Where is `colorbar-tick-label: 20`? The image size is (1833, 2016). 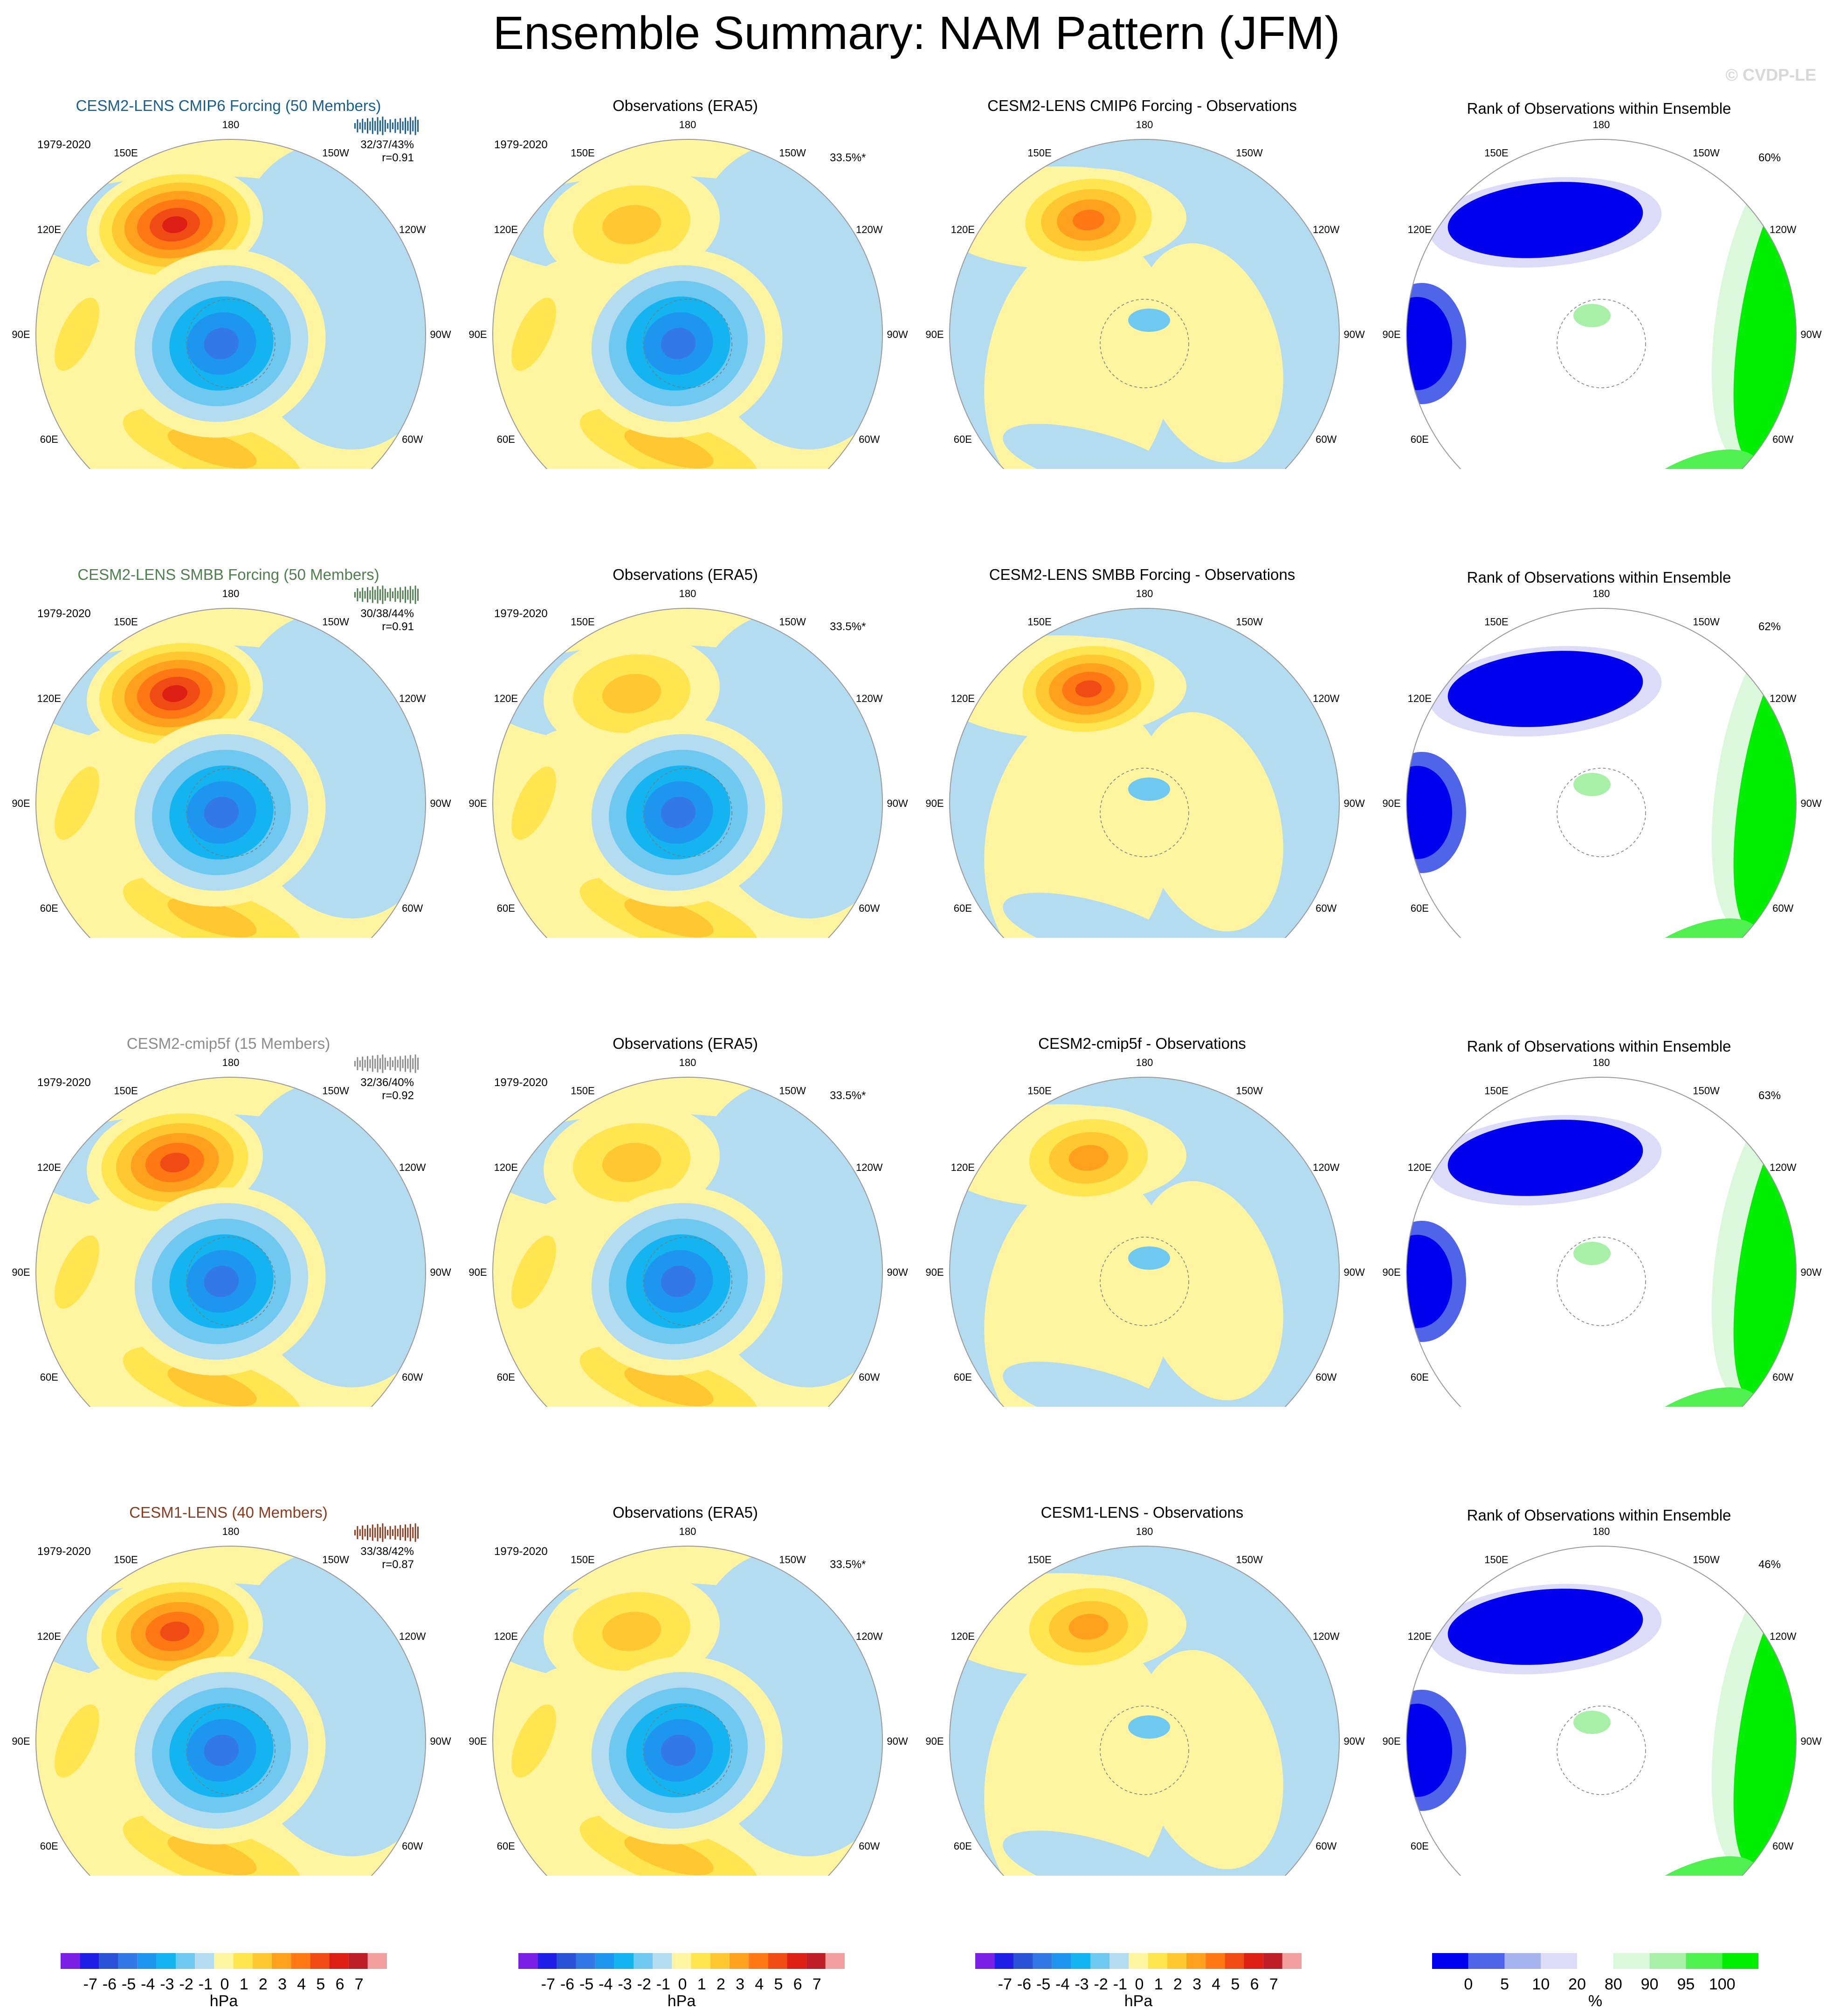 colorbar-tick-label: 20 is located at coordinates (1577, 1984).